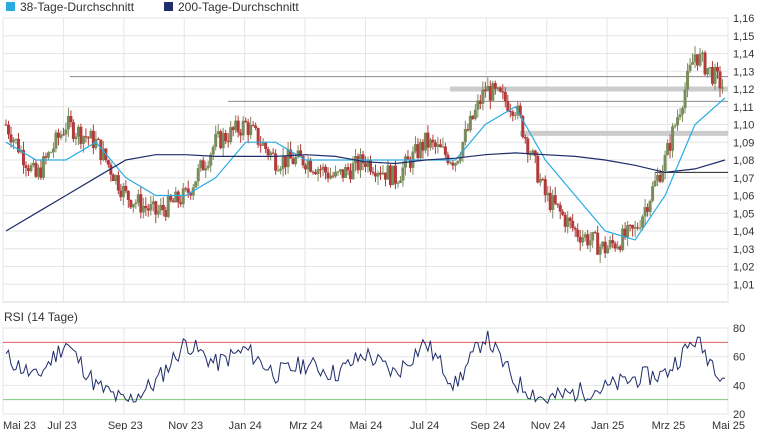  Describe the element at coordinates (739, 358) in the screenshot. I see `rsi-tick-label: 60` at that location.